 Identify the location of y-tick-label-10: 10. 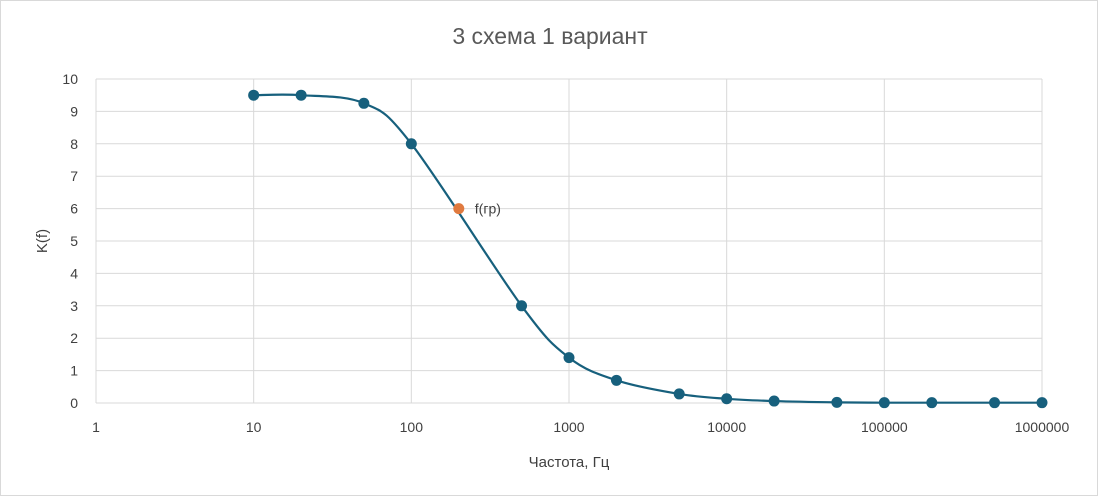
(70, 79).